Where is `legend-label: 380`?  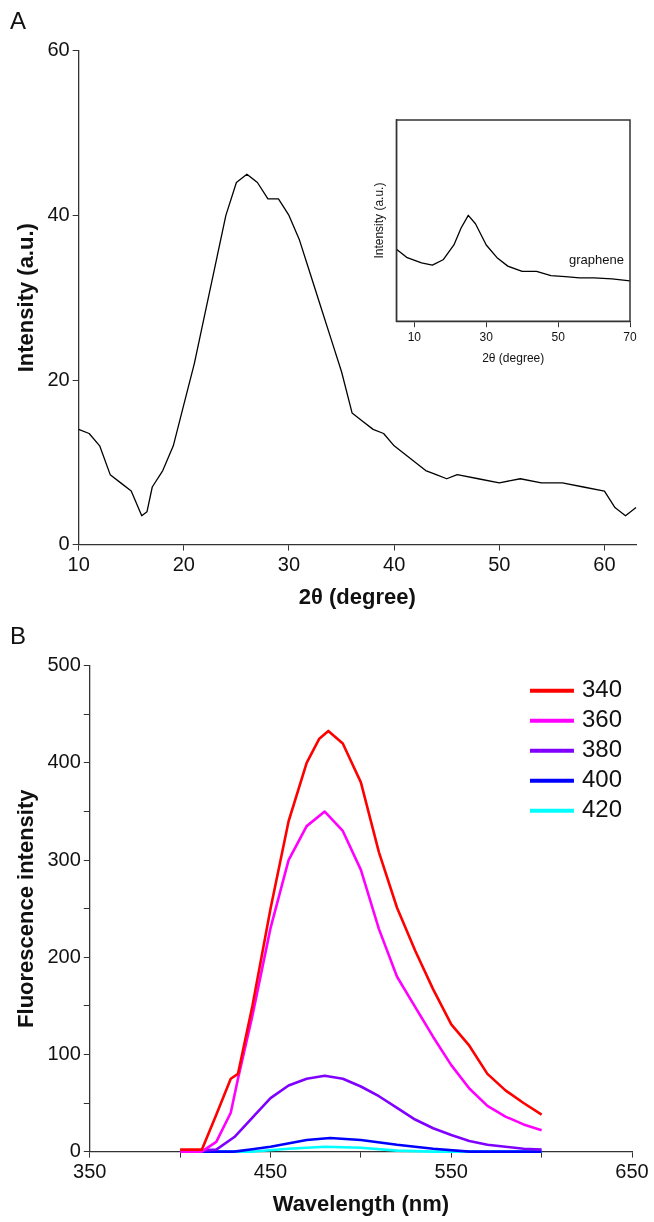 legend-label: 380 is located at coordinates (601, 749).